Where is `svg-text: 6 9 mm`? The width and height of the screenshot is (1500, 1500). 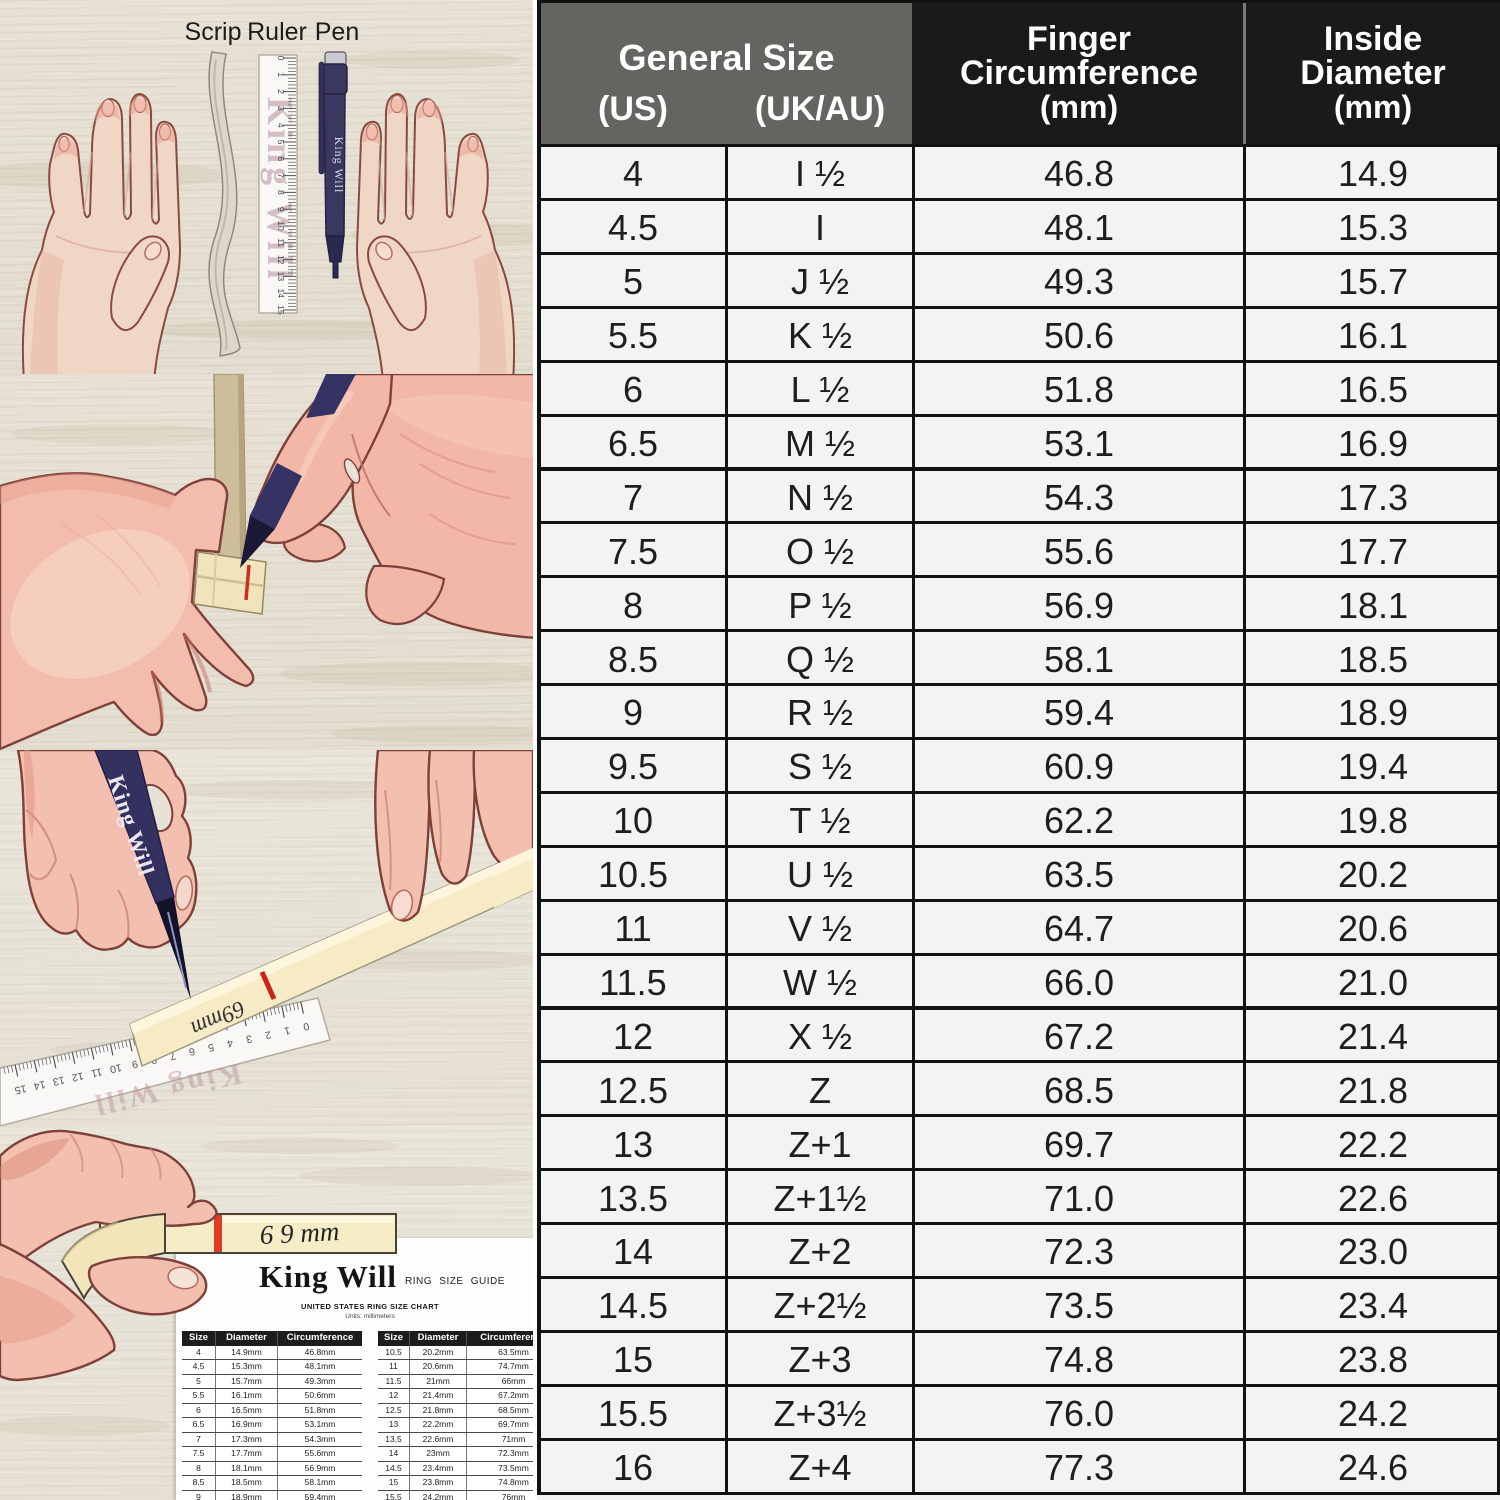 svg-text: 6 9 mm is located at coordinates (299, 1233).